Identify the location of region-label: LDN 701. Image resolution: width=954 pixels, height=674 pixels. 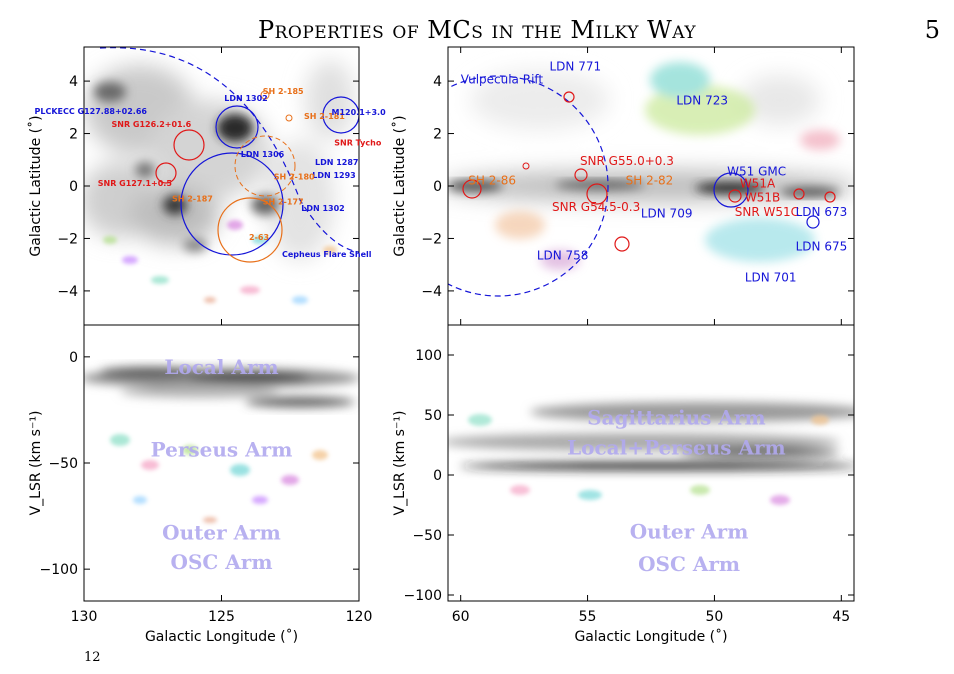
(771, 278).